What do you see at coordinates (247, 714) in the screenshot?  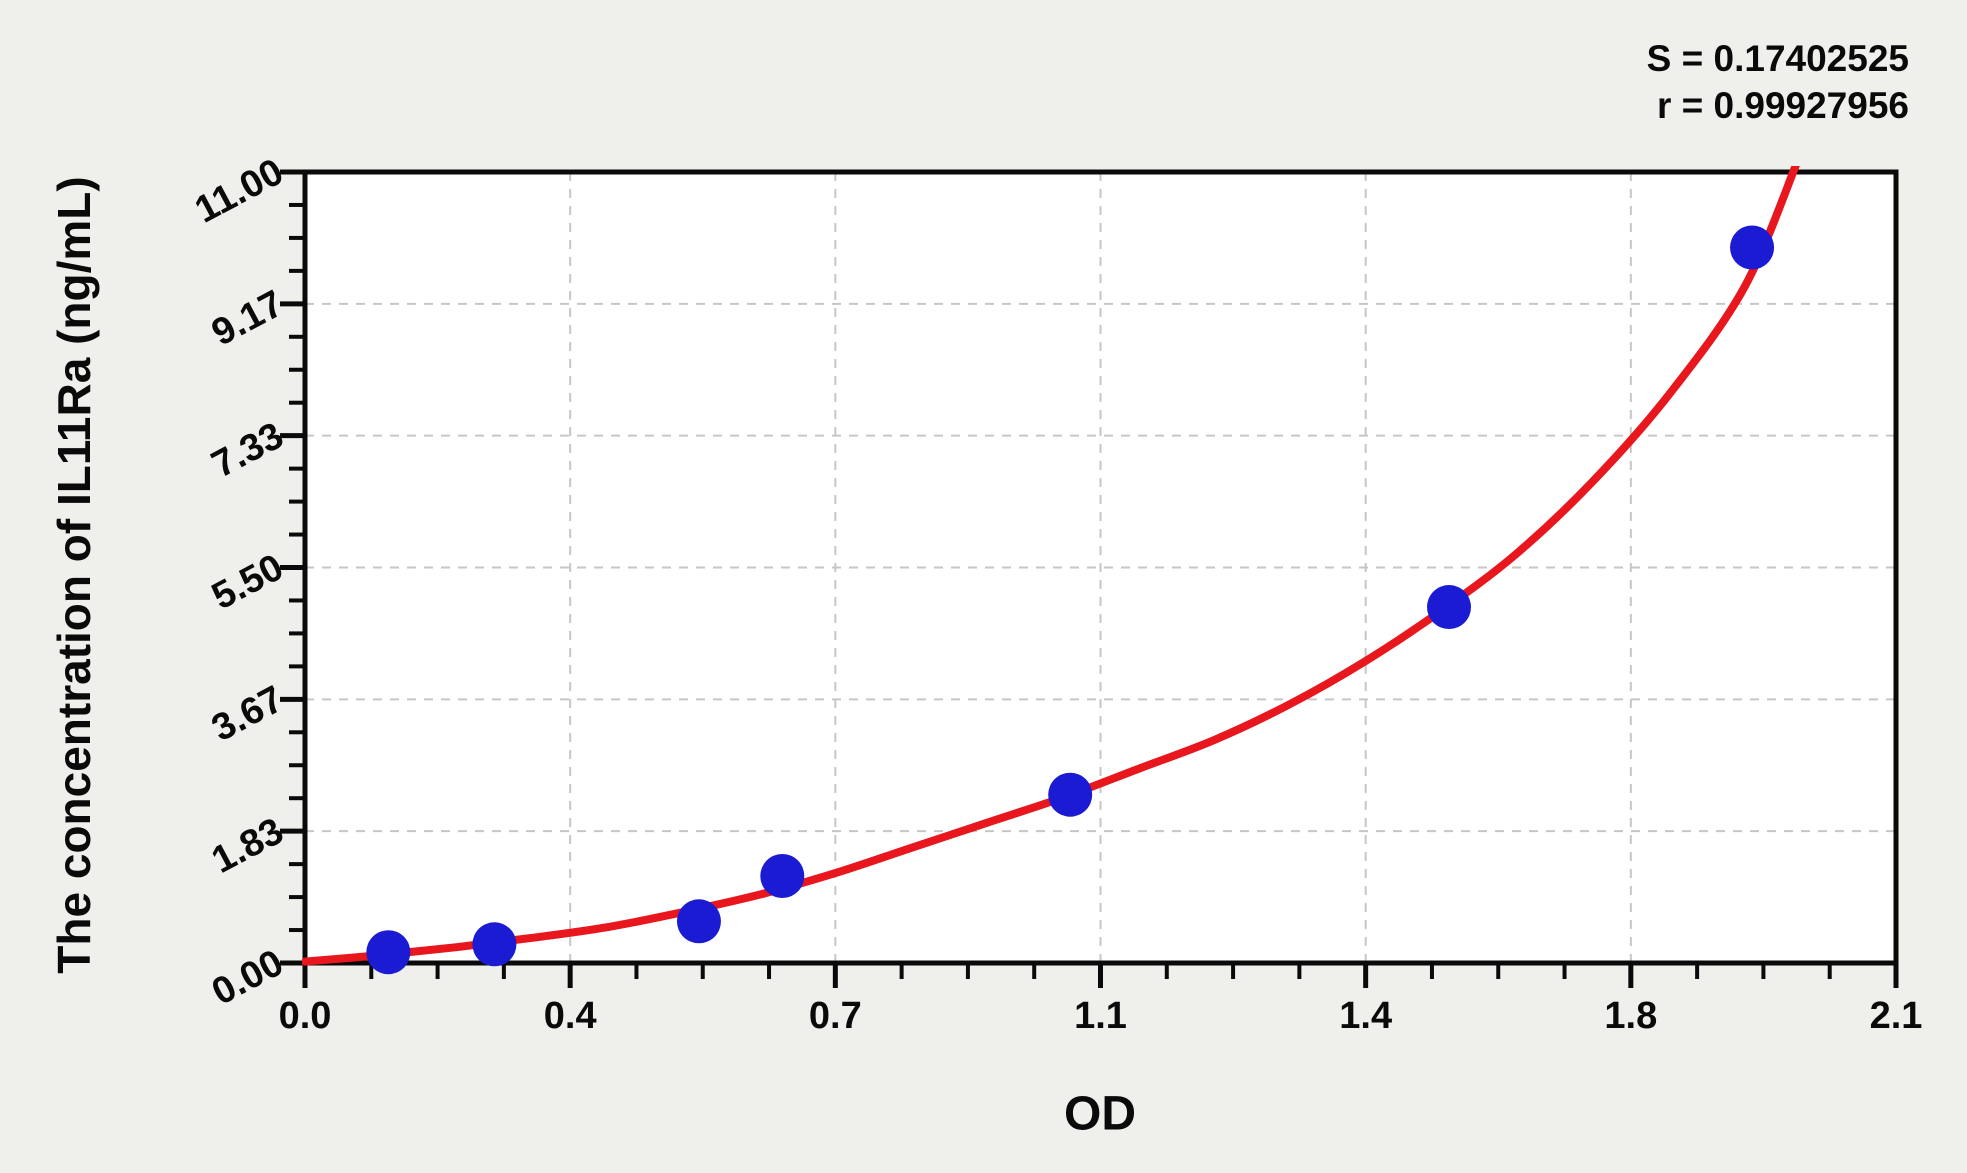 I see `y-tick-label: 3.67` at bounding box center [247, 714].